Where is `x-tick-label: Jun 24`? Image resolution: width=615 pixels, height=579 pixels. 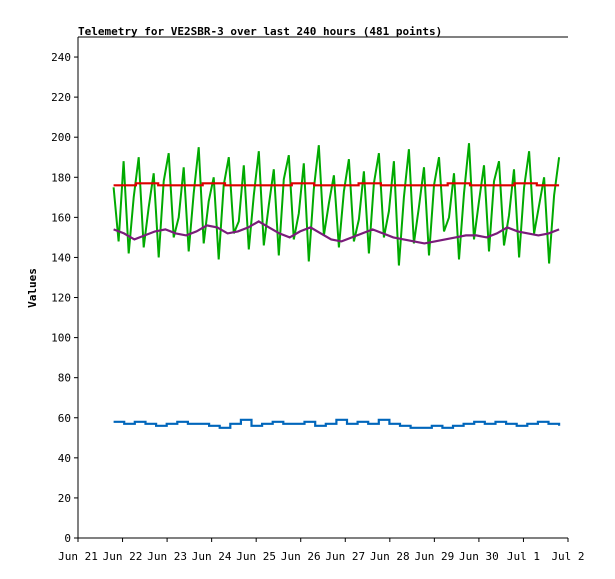
x-tick-label: Jun 24 is located at coordinates (212, 556).